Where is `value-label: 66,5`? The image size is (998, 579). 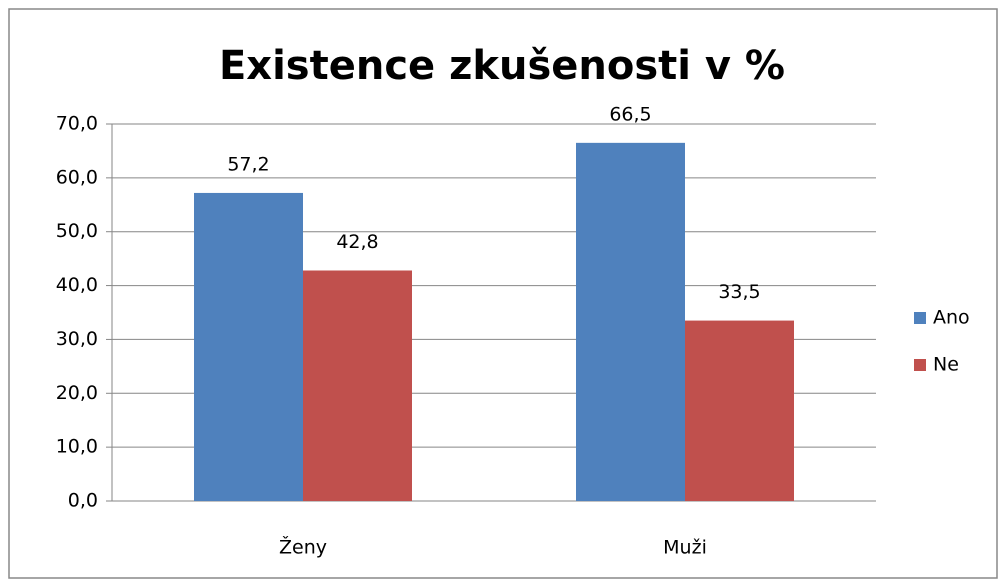 value-label: 66,5 is located at coordinates (630, 114).